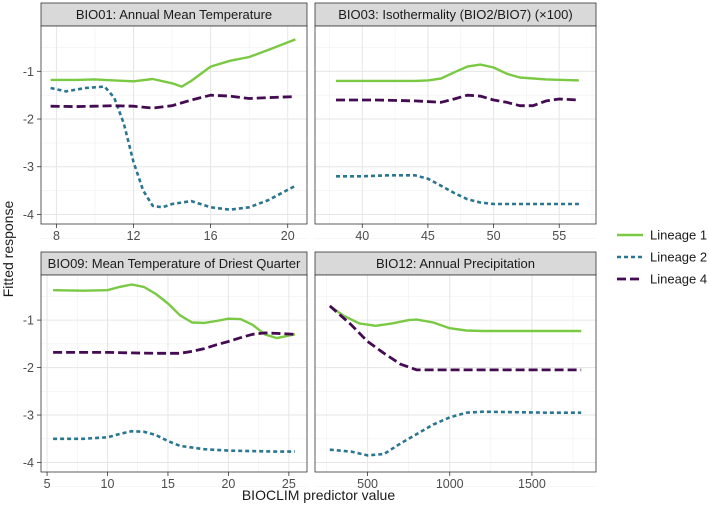  What do you see at coordinates (211, 236) in the screenshot?
I see `x-tick-label: 16` at bounding box center [211, 236].